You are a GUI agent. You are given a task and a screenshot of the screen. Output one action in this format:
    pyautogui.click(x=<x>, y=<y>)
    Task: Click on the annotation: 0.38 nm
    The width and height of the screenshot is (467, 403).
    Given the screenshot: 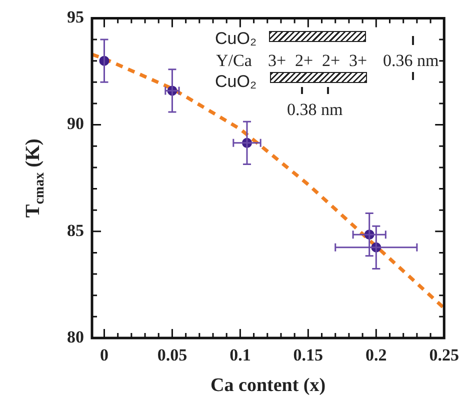 What is the action you would take?
    pyautogui.click(x=315, y=109)
    